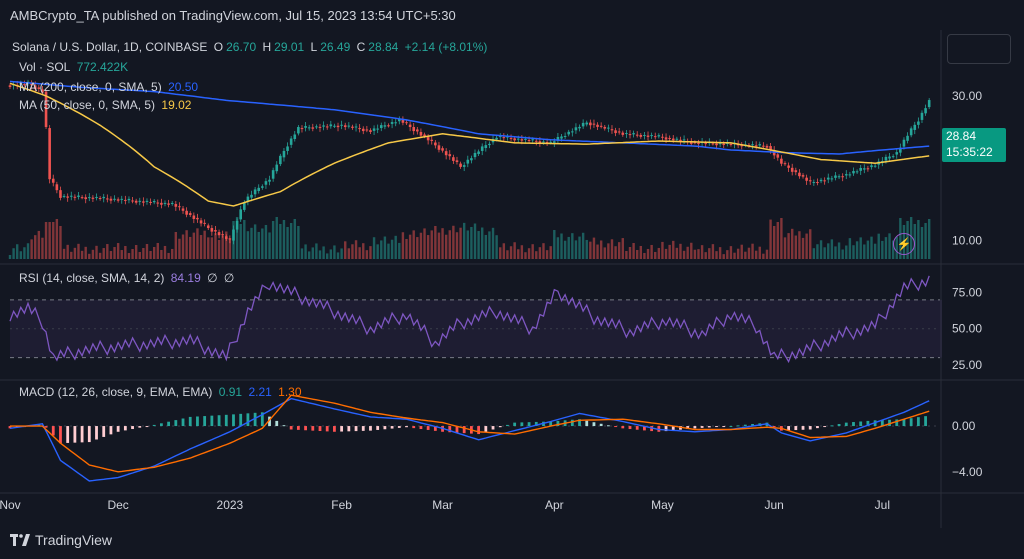 Image resolution: width=1024 pixels, height=559 pixels. Describe the element at coordinates (361, 47) in the screenshot. I see `close-label: C` at that location.